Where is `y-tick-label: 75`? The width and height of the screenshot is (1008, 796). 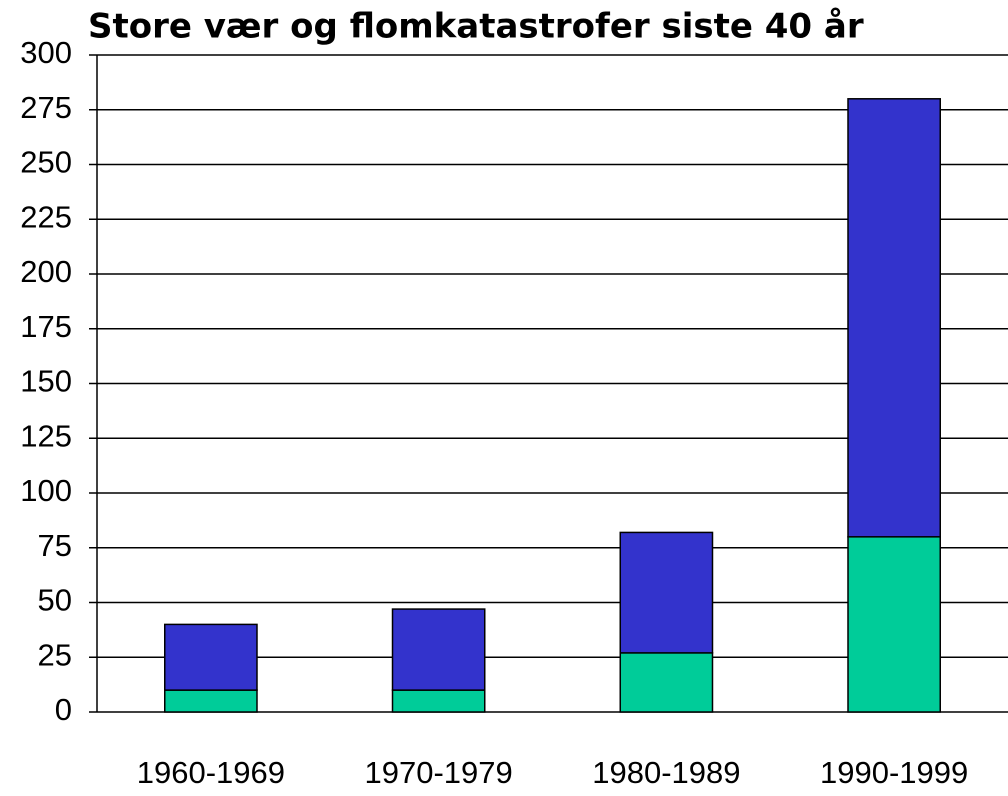
y-tick-label: 75 is located at coordinates (55, 545).